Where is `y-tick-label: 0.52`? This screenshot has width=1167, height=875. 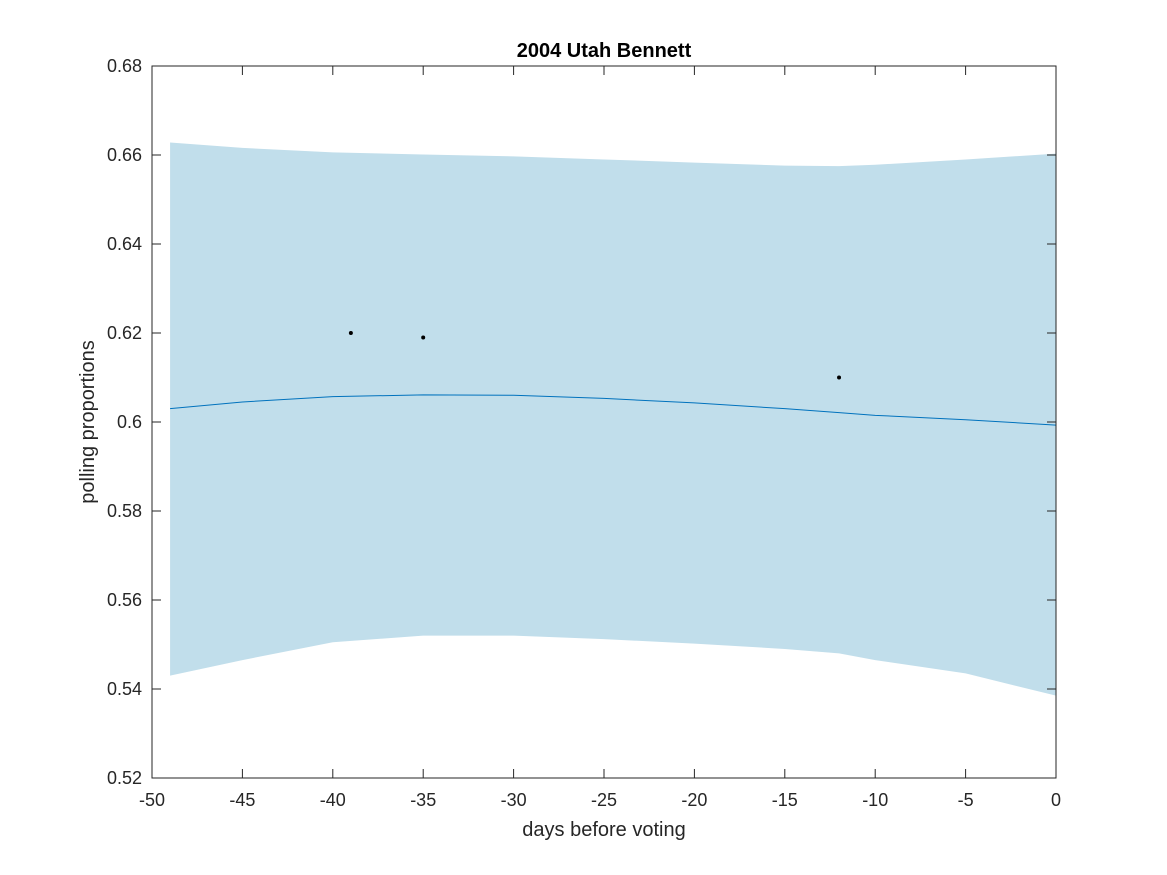
y-tick-label: 0.52 is located at coordinates (124, 778).